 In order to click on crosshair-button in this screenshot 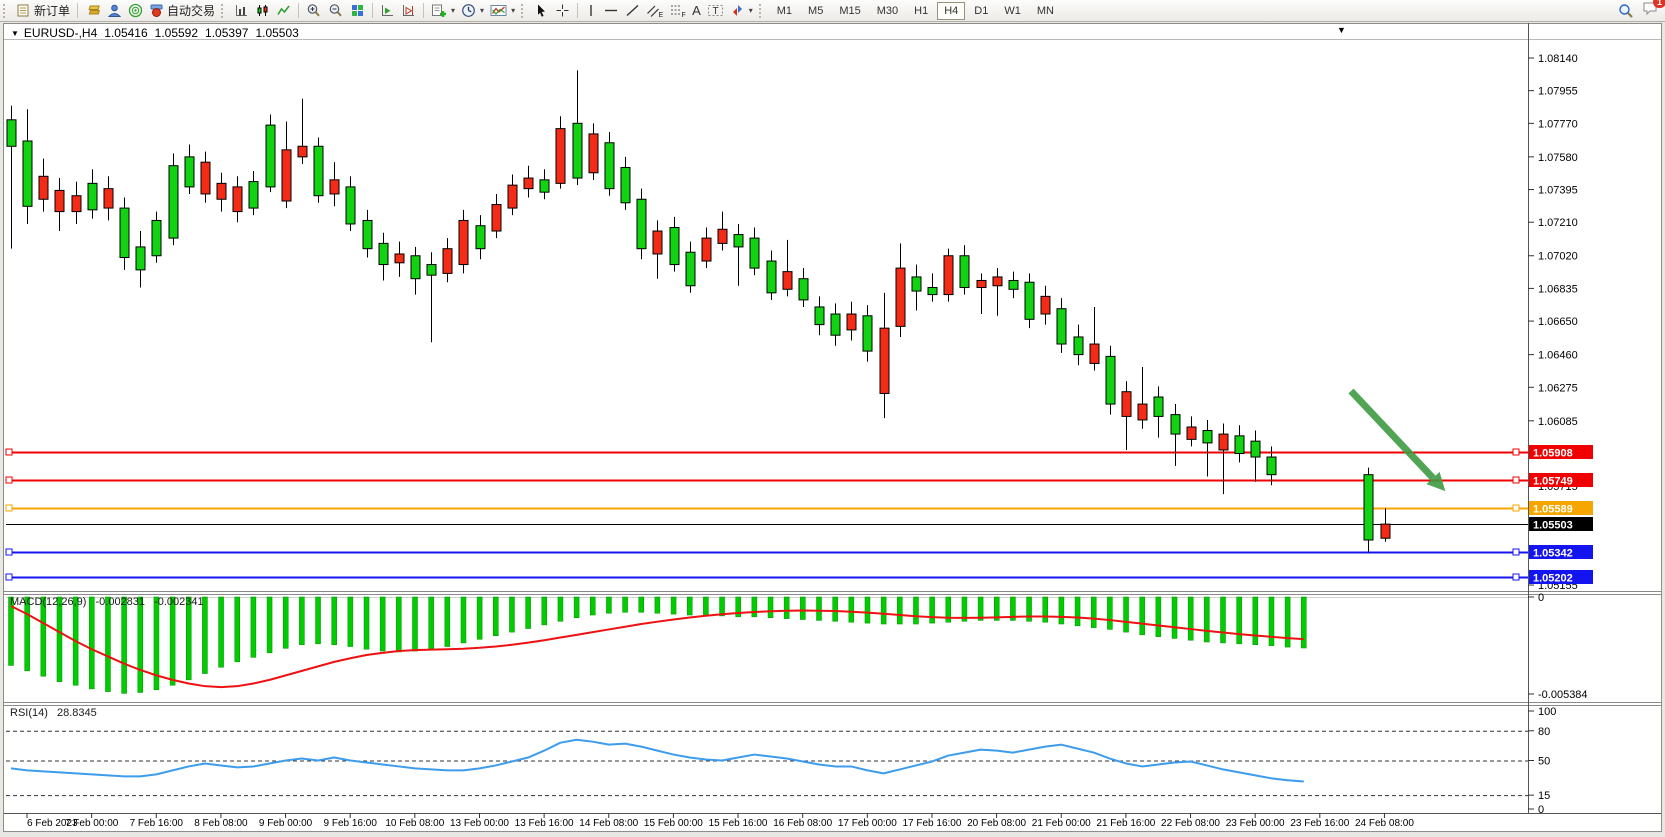, I will do `click(562, 10)`.